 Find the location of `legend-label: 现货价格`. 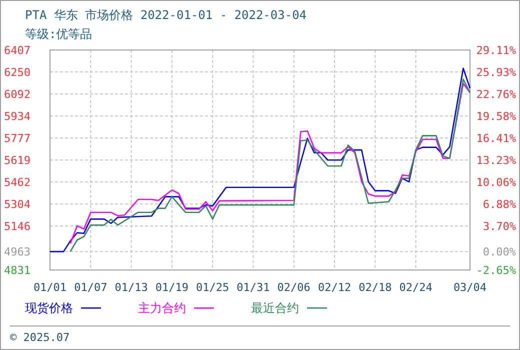

legend-label: 现货价格 is located at coordinates (49, 308).